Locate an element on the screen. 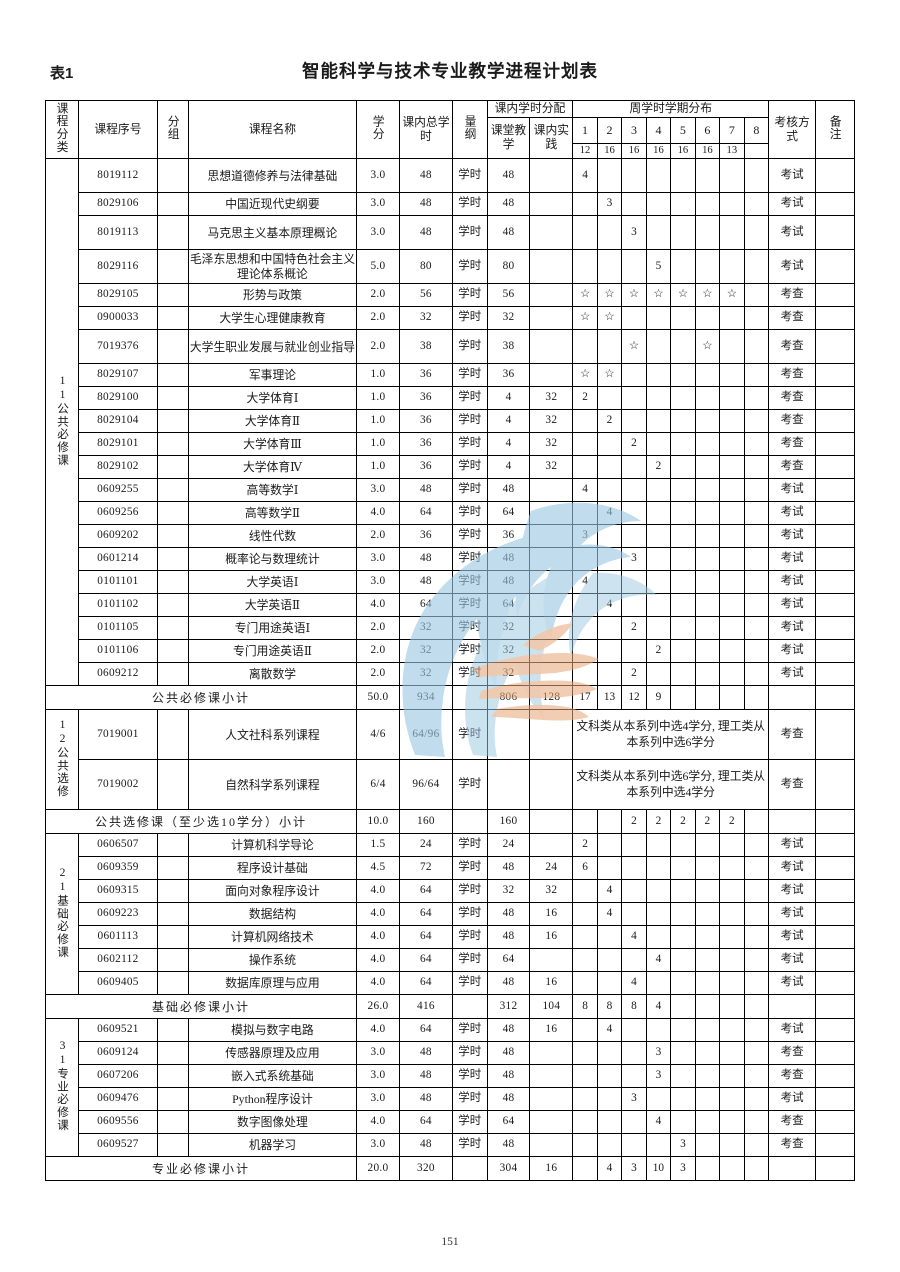 The image size is (900, 1272). course-semester-4: 3 is located at coordinates (658, 1053).